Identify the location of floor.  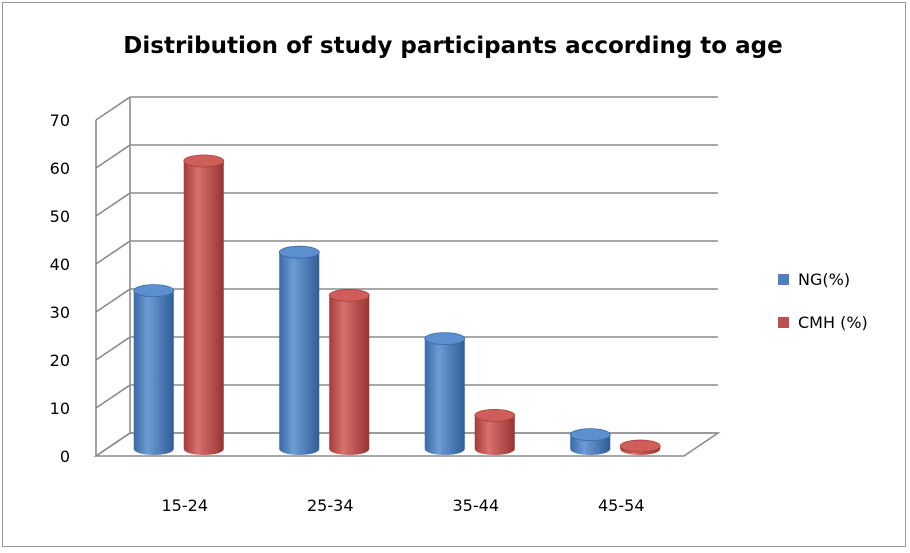
(407, 444).